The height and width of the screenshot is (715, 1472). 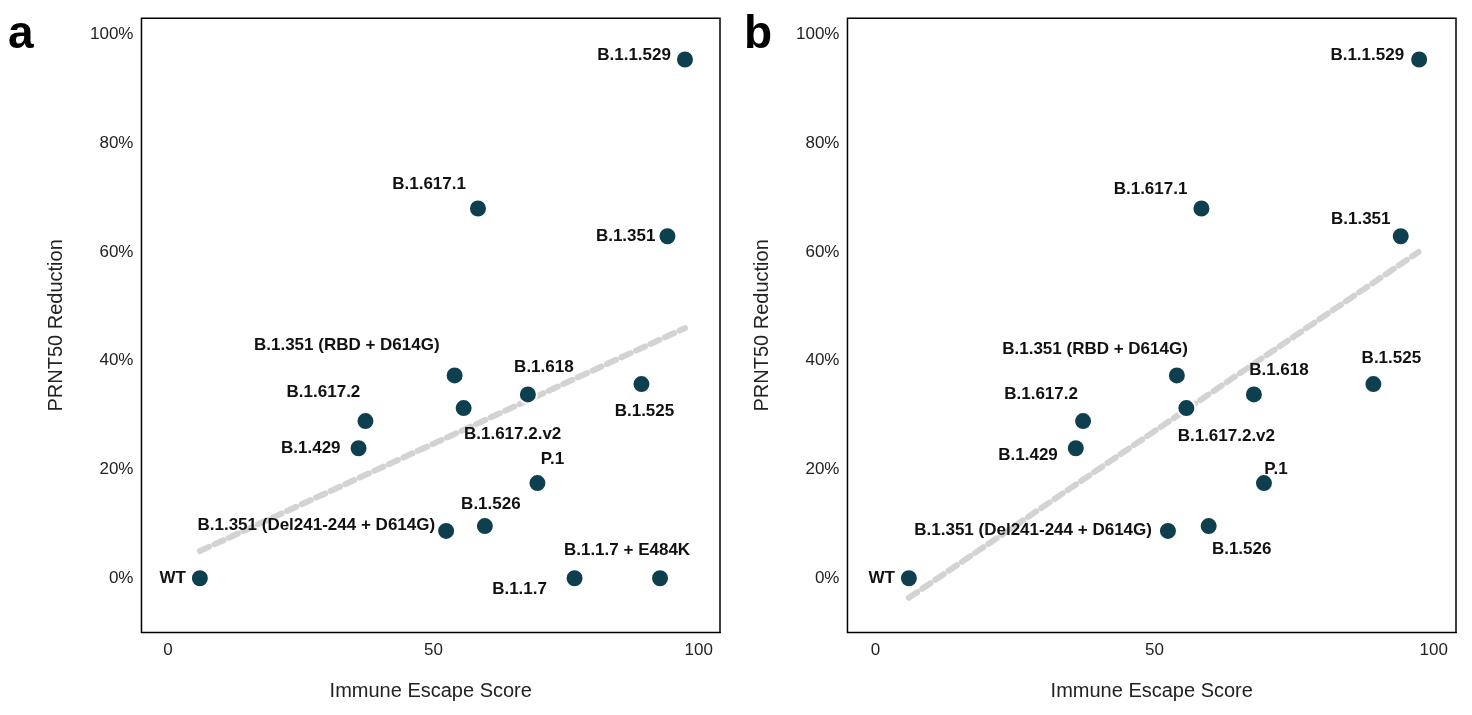 What do you see at coordinates (519, 588) in the screenshot?
I see `annotation: B.1.1.7` at bounding box center [519, 588].